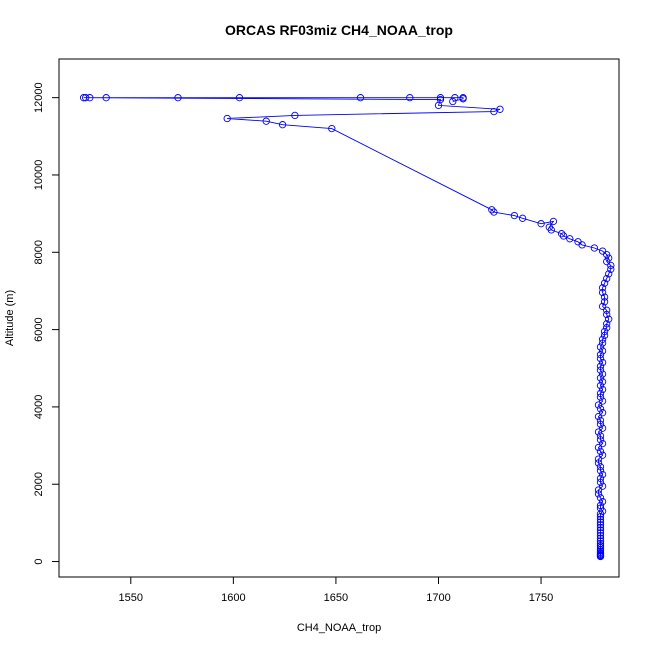 This screenshot has width=650, height=650. I want to click on y-tick-label: 2000, so click(39, 484).